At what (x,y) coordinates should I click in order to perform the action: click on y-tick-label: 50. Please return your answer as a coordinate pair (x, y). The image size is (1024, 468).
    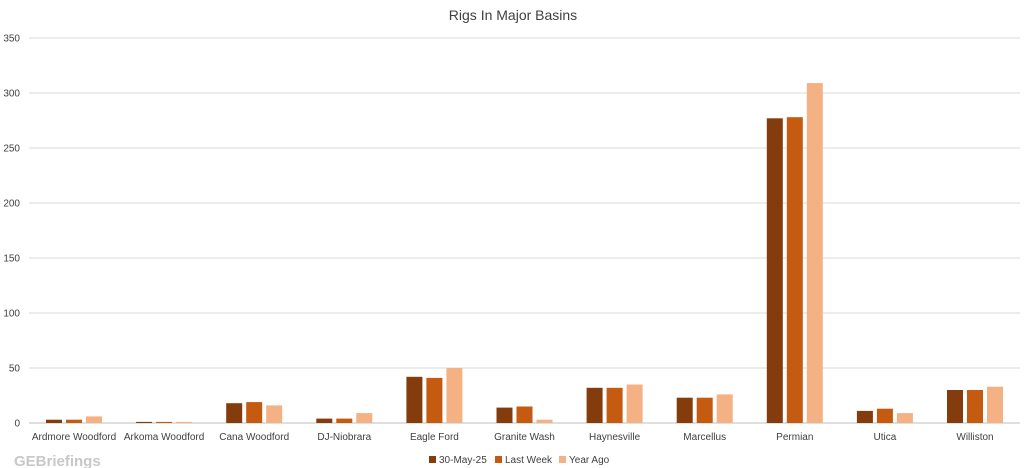
    Looking at the image, I should click on (15, 369).